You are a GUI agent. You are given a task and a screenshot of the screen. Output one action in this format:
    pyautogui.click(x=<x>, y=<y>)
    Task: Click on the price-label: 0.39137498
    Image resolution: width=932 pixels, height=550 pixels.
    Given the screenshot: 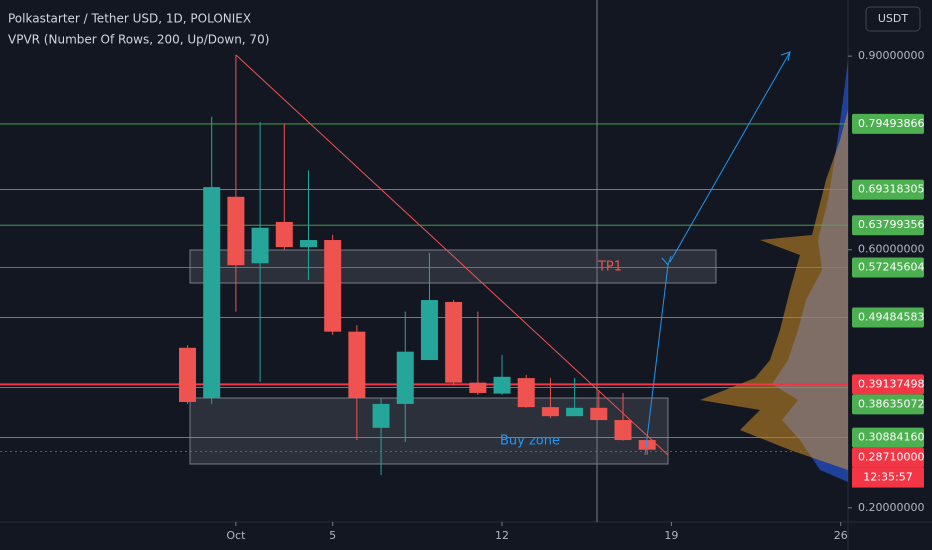 What is the action you would take?
    pyautogui.click(x=891, y=383)
    